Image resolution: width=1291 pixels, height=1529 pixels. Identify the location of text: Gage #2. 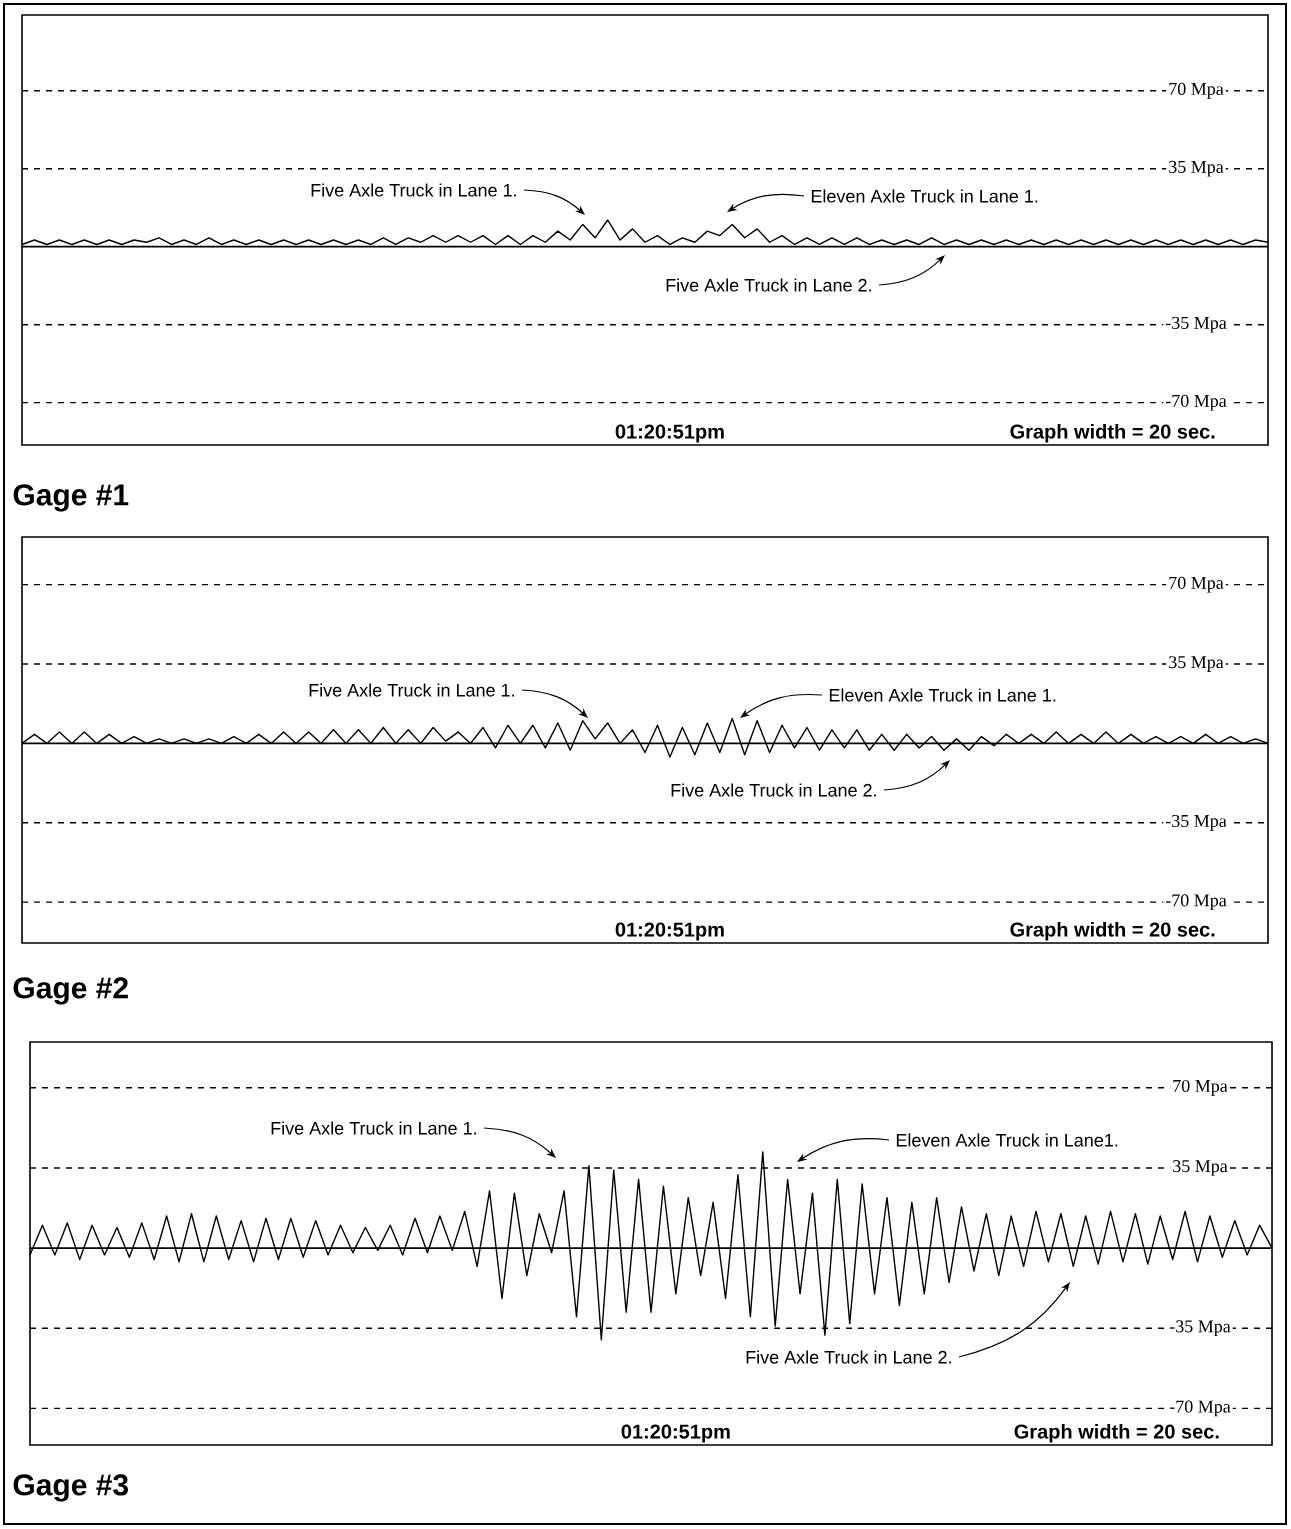
(70, 991).